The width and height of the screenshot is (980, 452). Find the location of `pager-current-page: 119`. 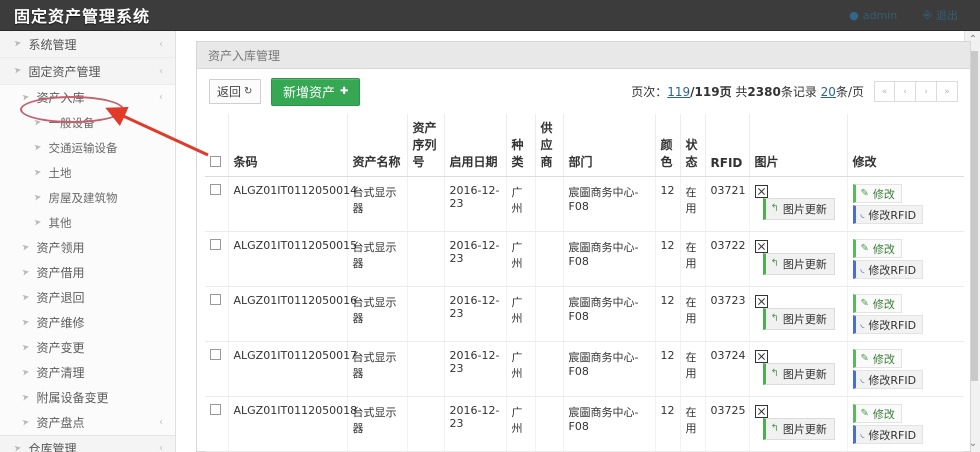

pager-current-page: 119 is located at coordinates (679, 92).